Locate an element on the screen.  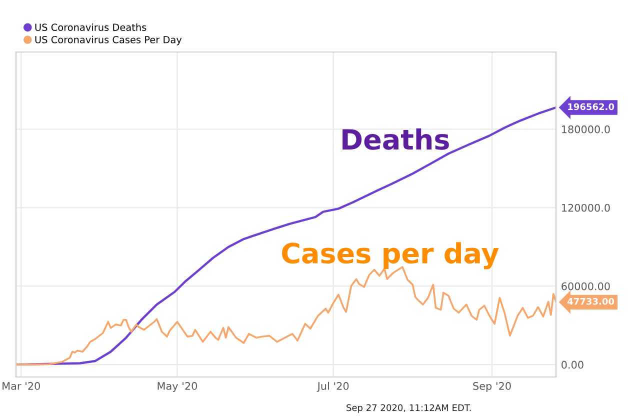
x-tick-label: Mar '20 is located at coordinates (21, 386).